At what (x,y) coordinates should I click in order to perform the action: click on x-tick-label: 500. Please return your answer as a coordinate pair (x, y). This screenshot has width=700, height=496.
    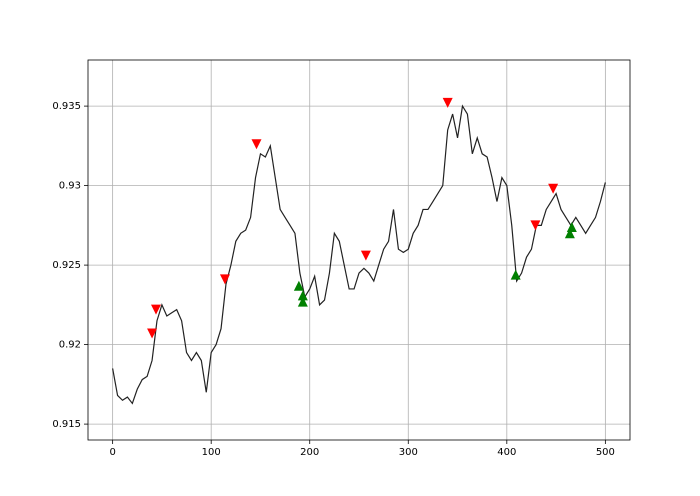
    Looking at the image, I should click on (605, 452).